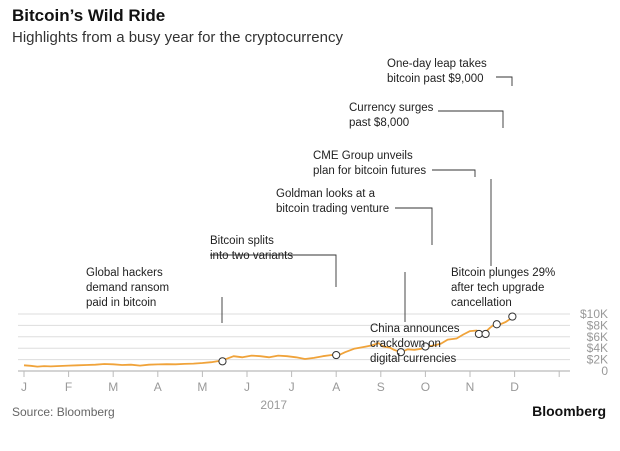 This screenshot has height=451, width=620. What do you see at coordinates (326, 194) in the screenshot?
I see `annotation-text: Goldman looks at a` at bounding box center [326, 194].